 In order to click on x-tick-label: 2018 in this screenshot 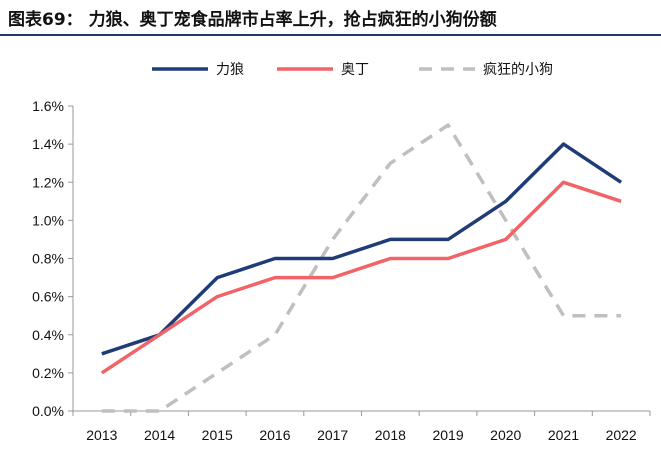, I will do `click(390, 435)`.